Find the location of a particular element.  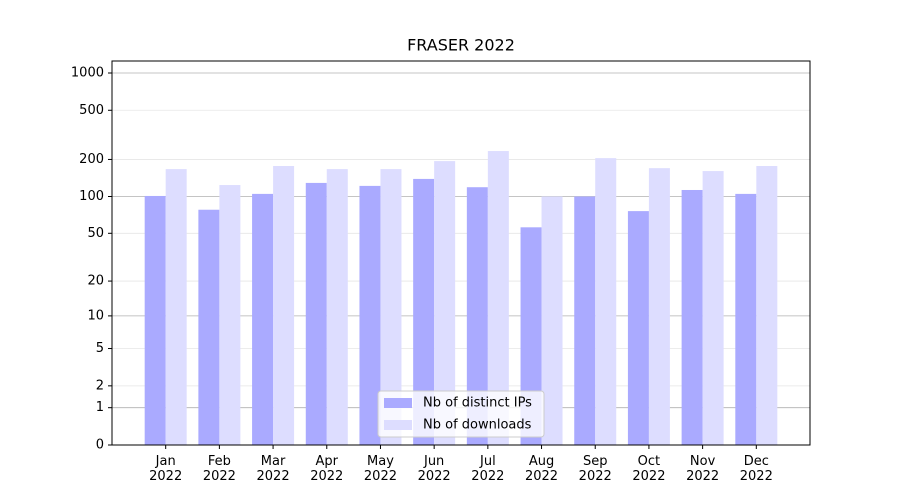

x-tick-label: Jul 2022 is located at coordinates (487, 469).